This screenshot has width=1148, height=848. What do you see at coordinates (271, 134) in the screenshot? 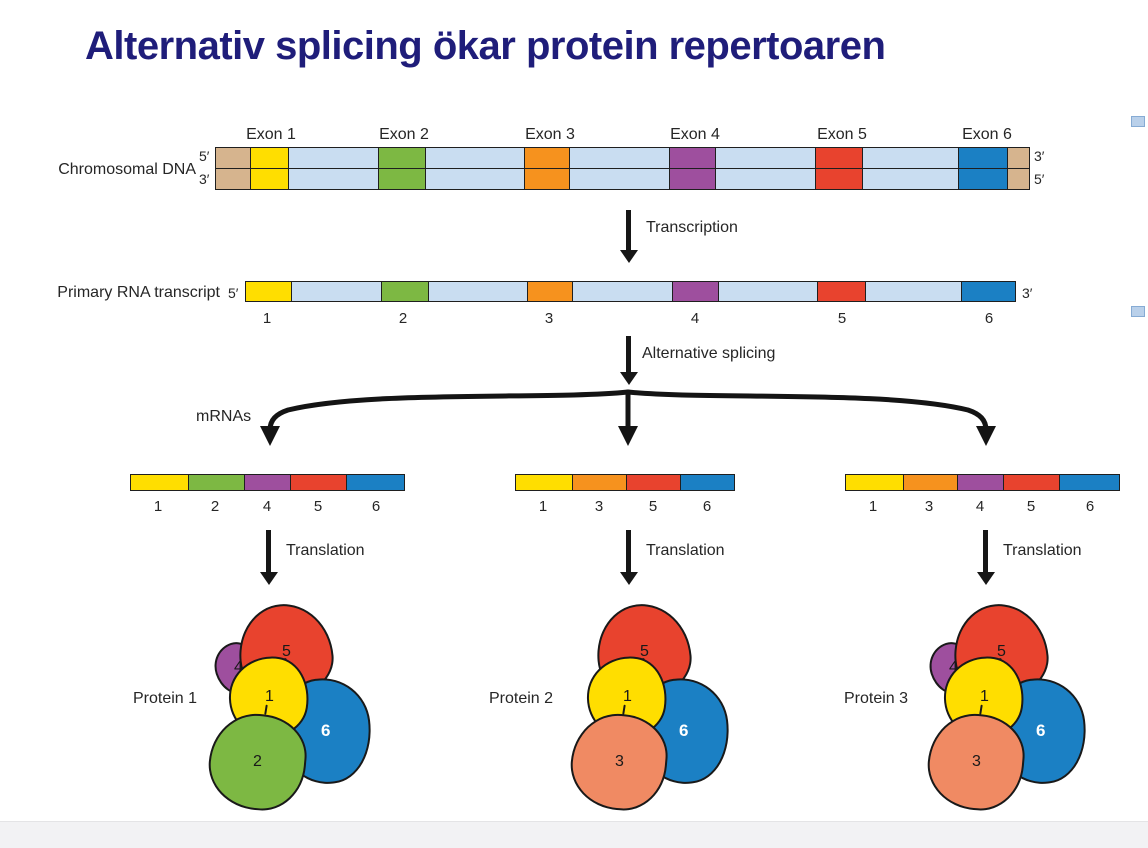
I see `exon-1-label: Exon 1` at bounding box center [271, 134].